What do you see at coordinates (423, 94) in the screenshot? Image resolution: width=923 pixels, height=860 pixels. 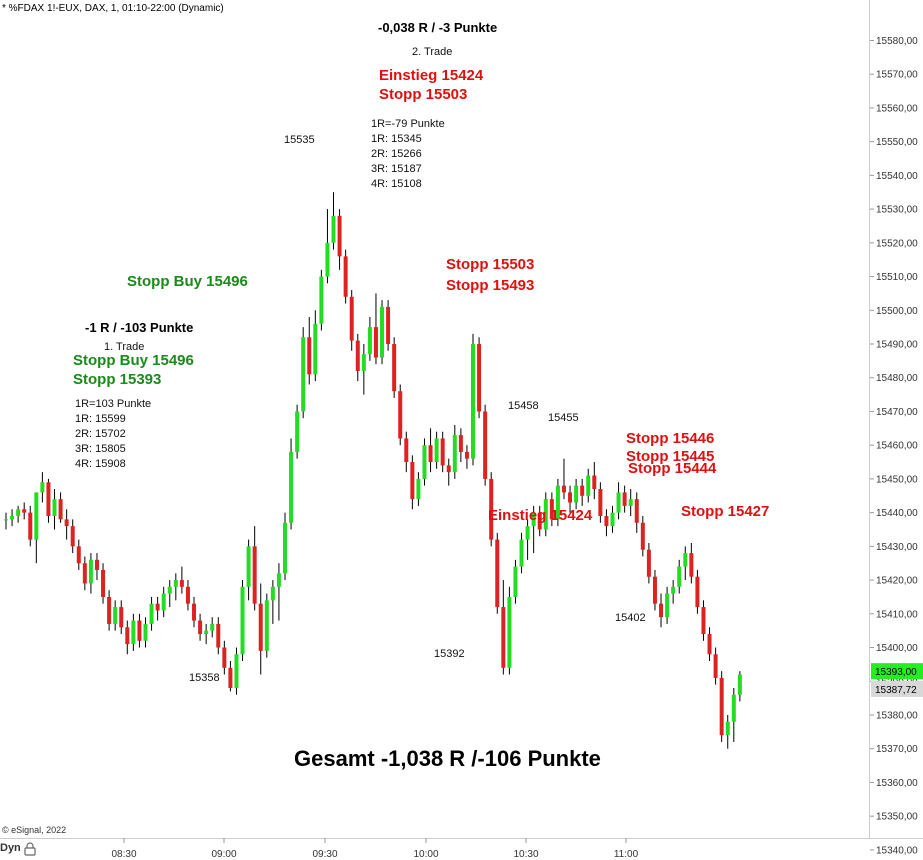 I see `chart-annotation: Stopp 15503` at bounding box center [423, 94].